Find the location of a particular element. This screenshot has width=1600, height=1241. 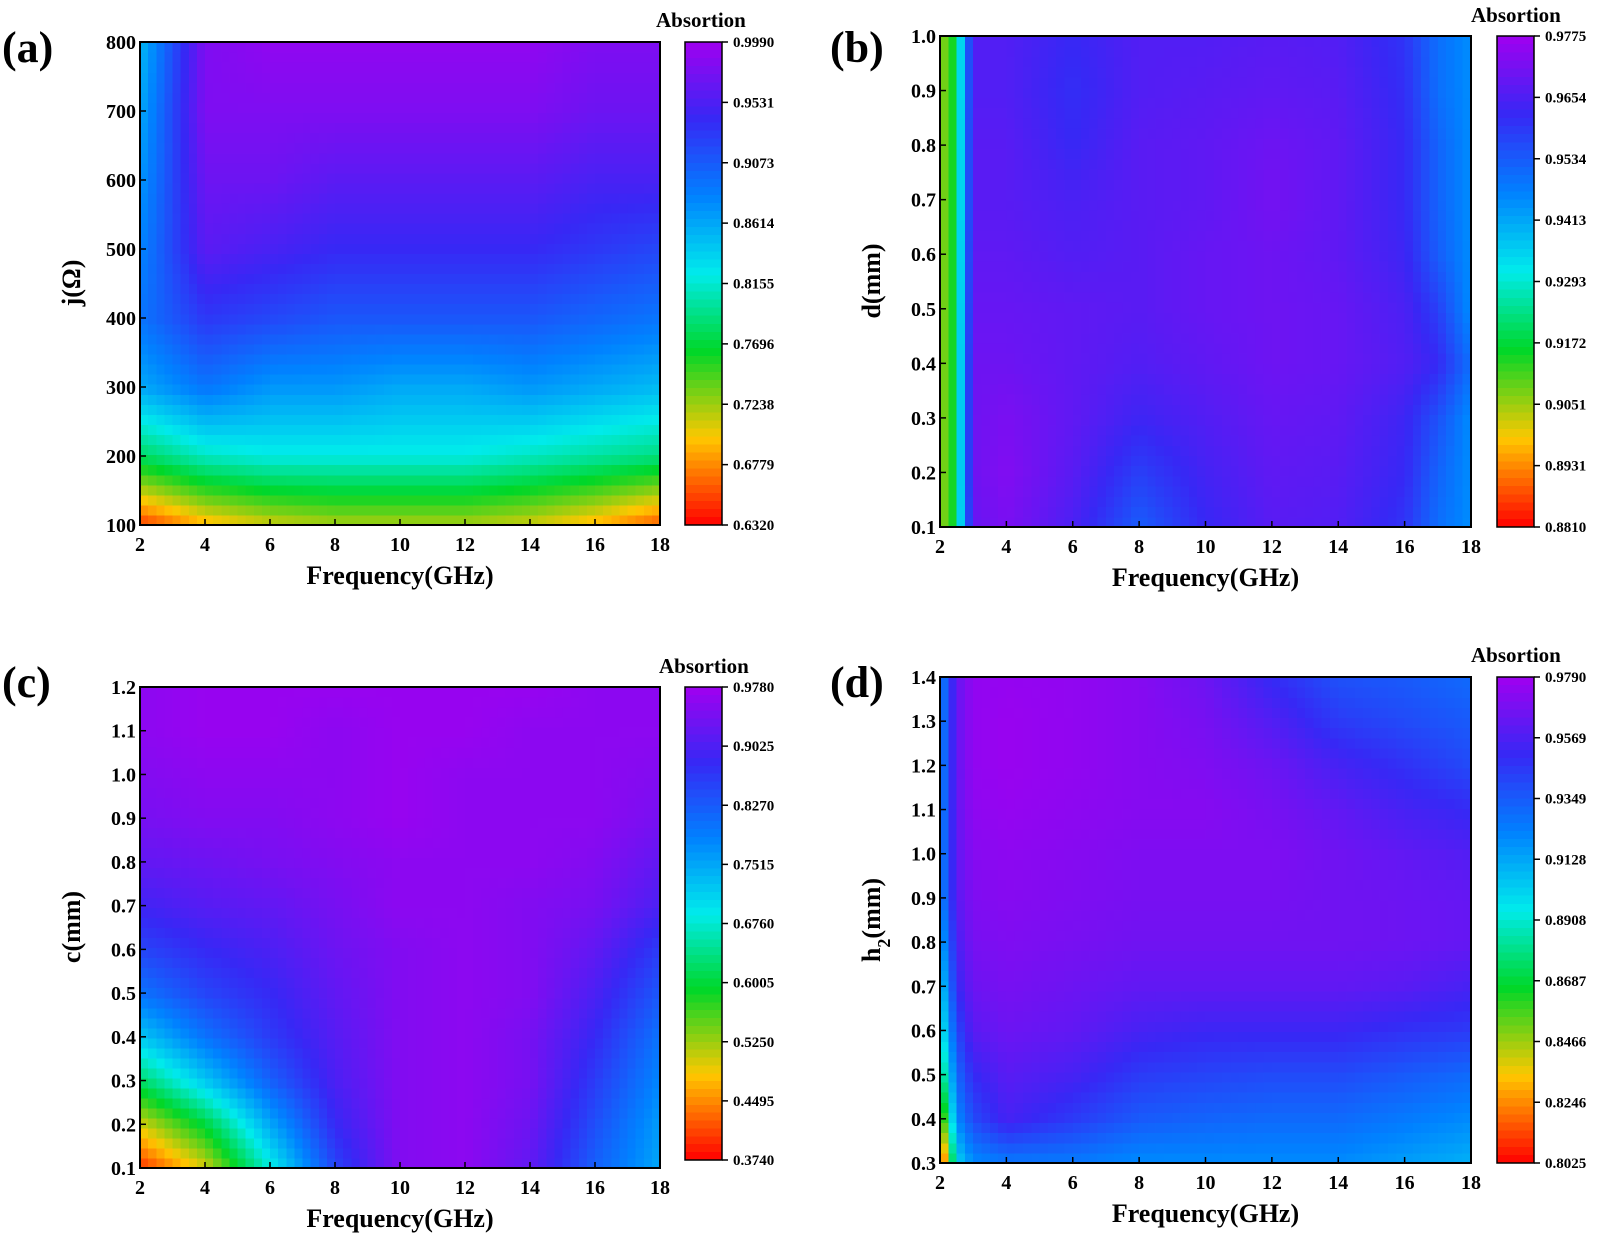

x-tick-label: 2 is located at coordinates (140, 545).